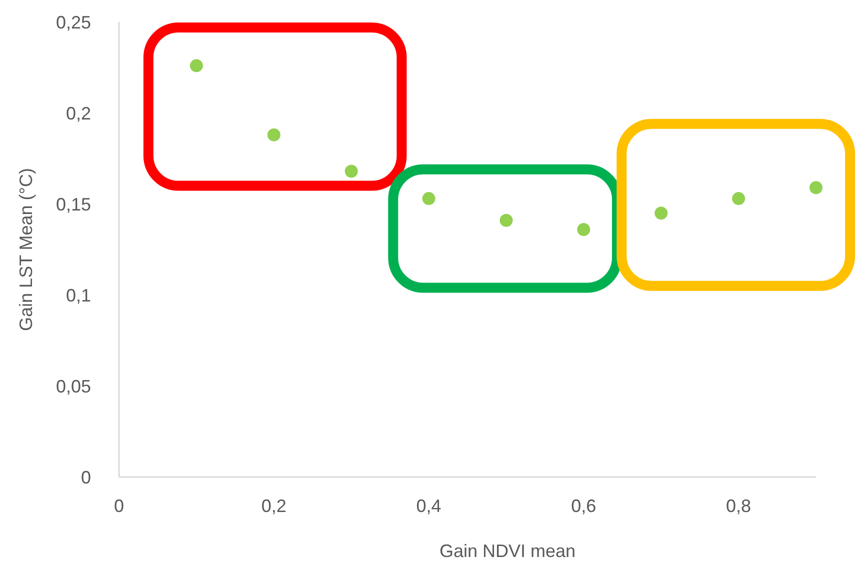  I want to click on x-tick-label: 0,6, so click(583, 506).